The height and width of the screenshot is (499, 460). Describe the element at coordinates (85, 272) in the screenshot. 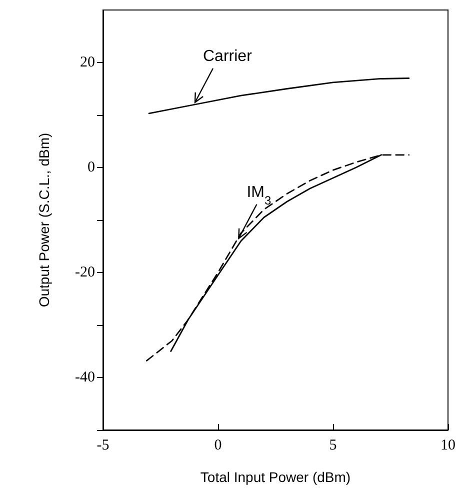

I see `y-tick-label: -20` at that location.